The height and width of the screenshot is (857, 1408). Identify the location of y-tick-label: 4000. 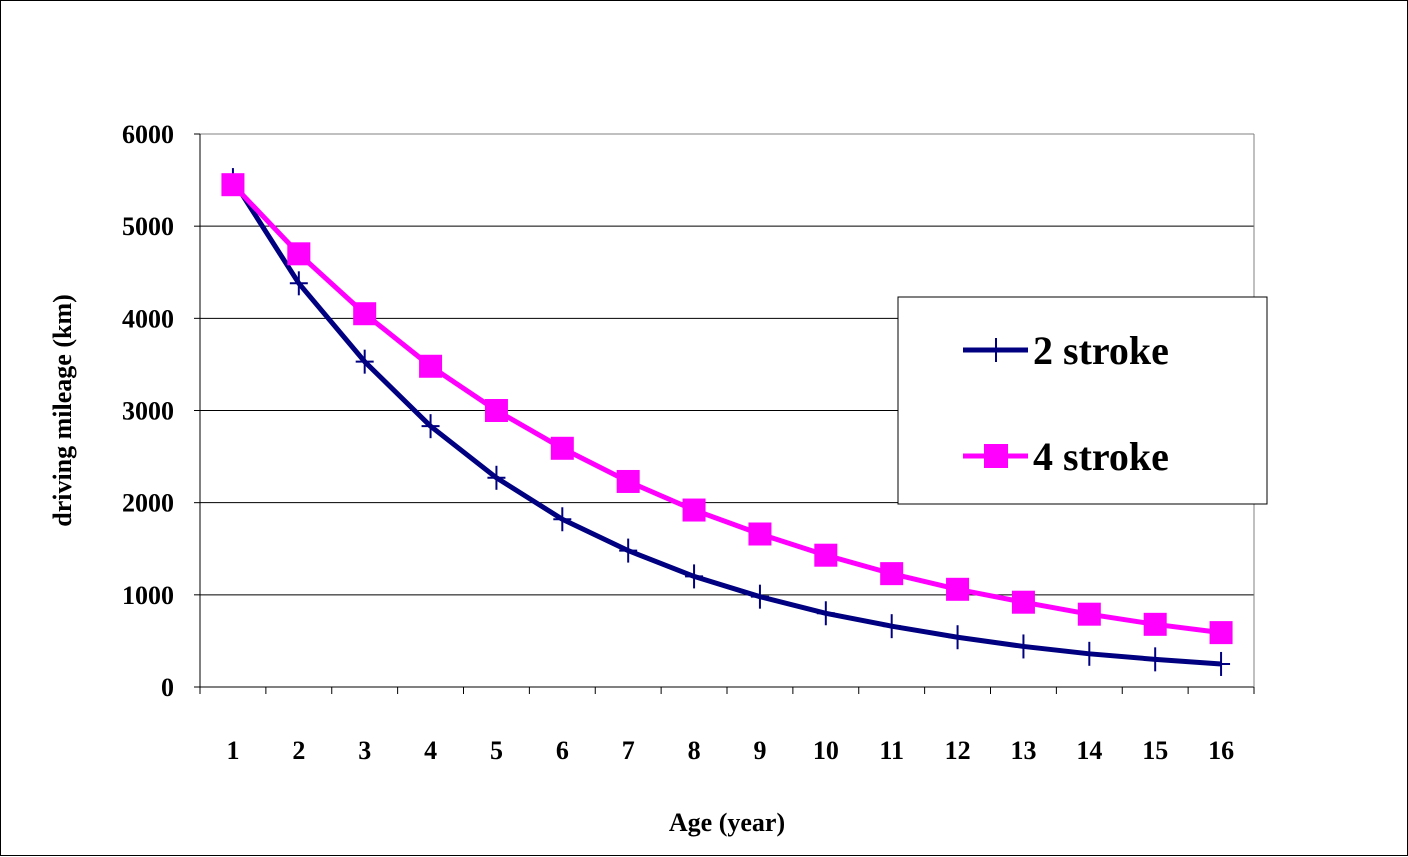
(148, 318).